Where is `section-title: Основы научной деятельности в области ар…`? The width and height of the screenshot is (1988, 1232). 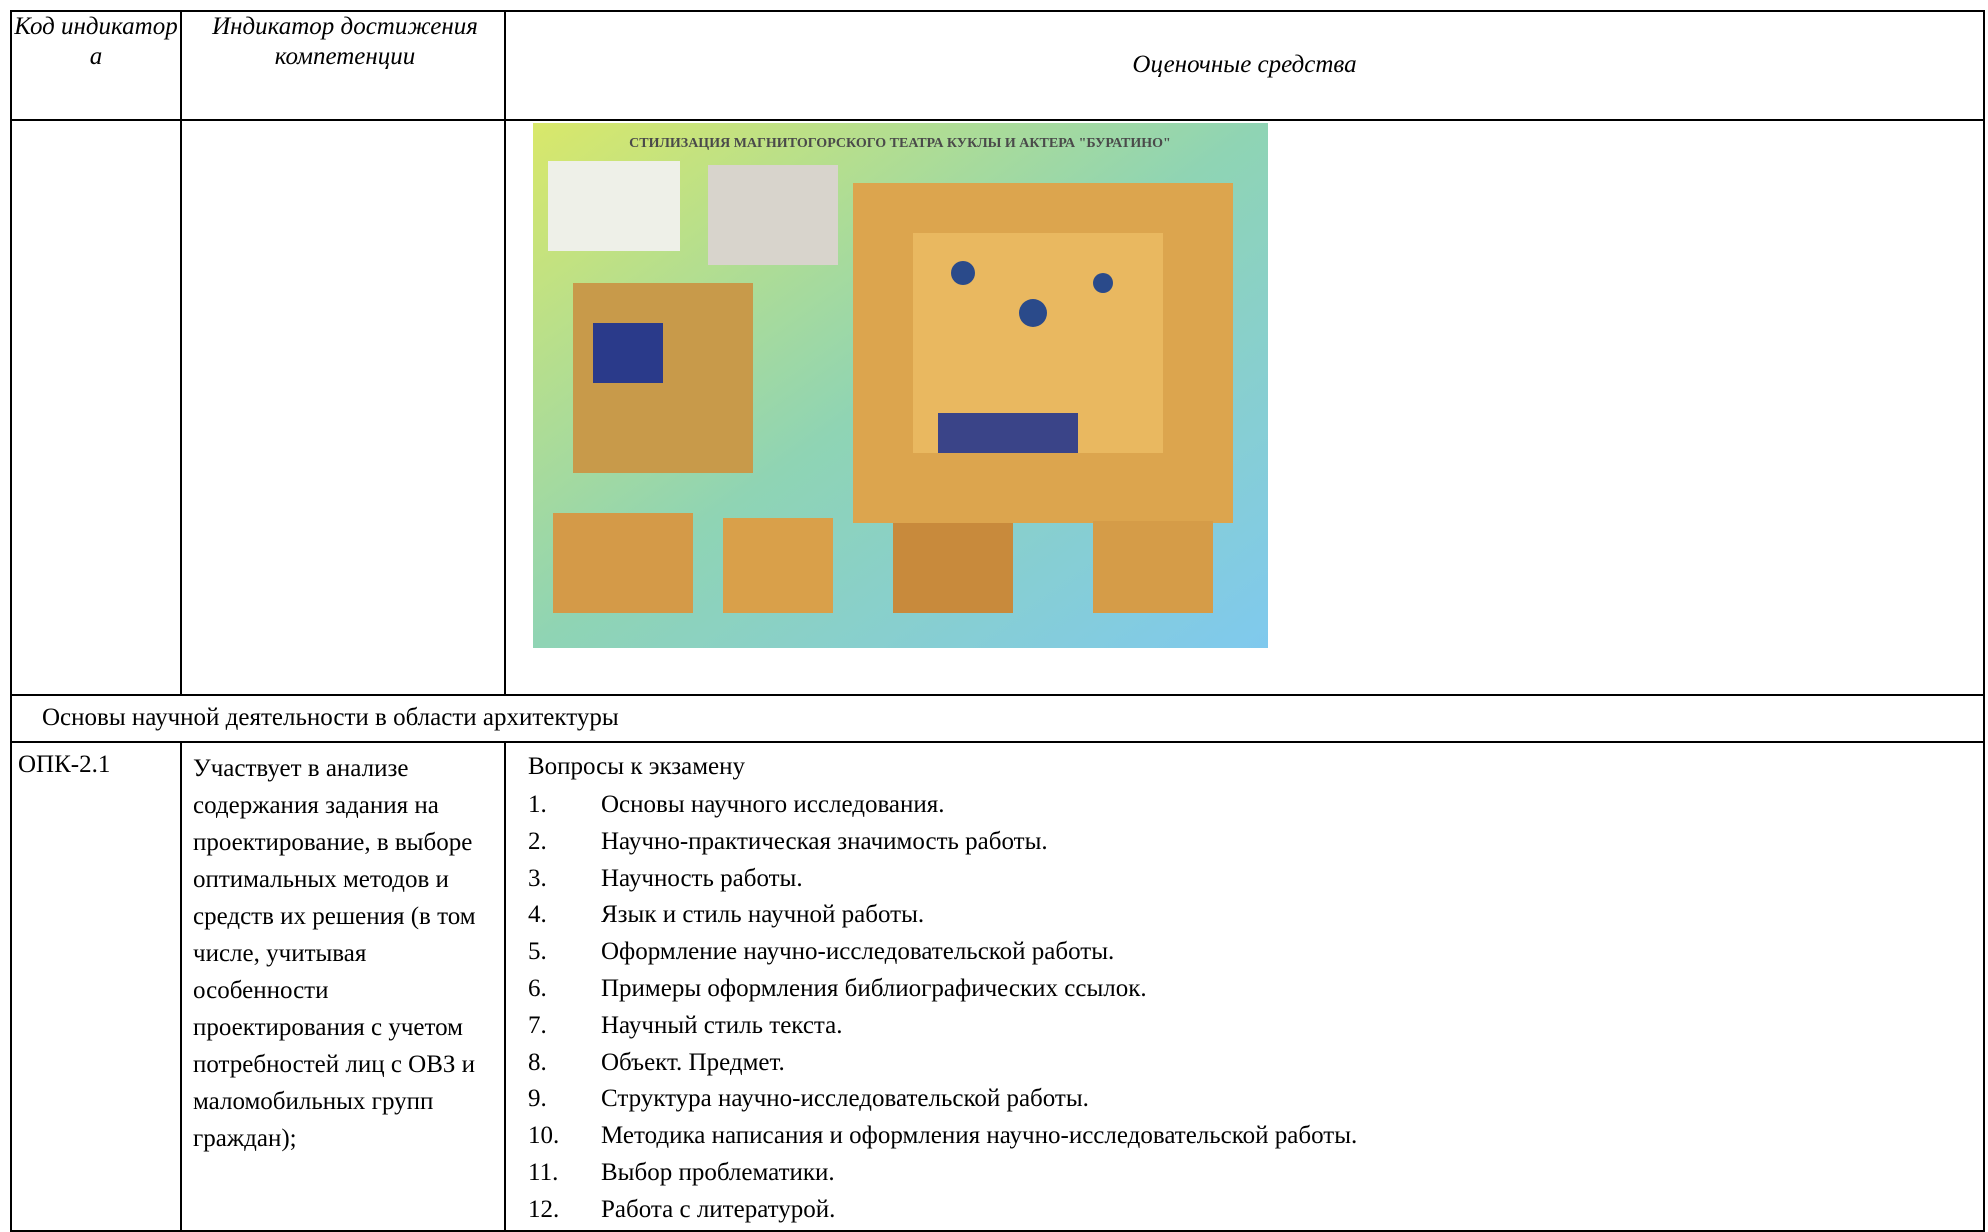 section-title: Основы научной деятельности в области ар… is located at coordinates (330, 717).